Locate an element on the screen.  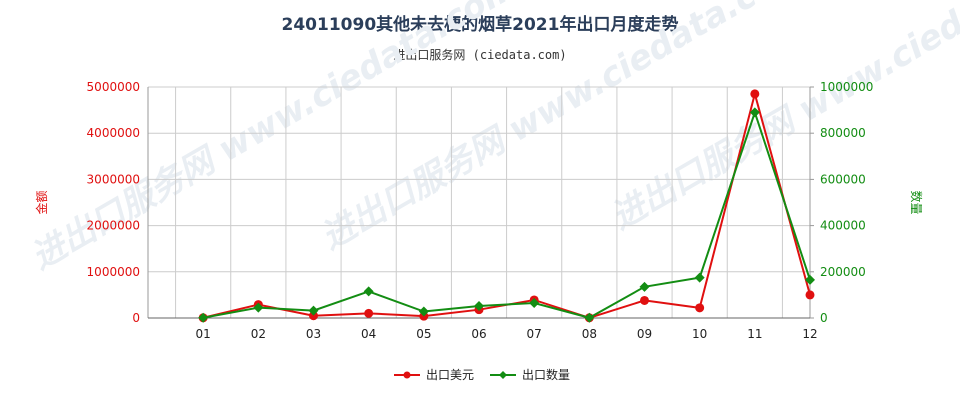
chart-subtitle: 进出口服务网 (ciedata.com) is located at coordinates (480, 55).